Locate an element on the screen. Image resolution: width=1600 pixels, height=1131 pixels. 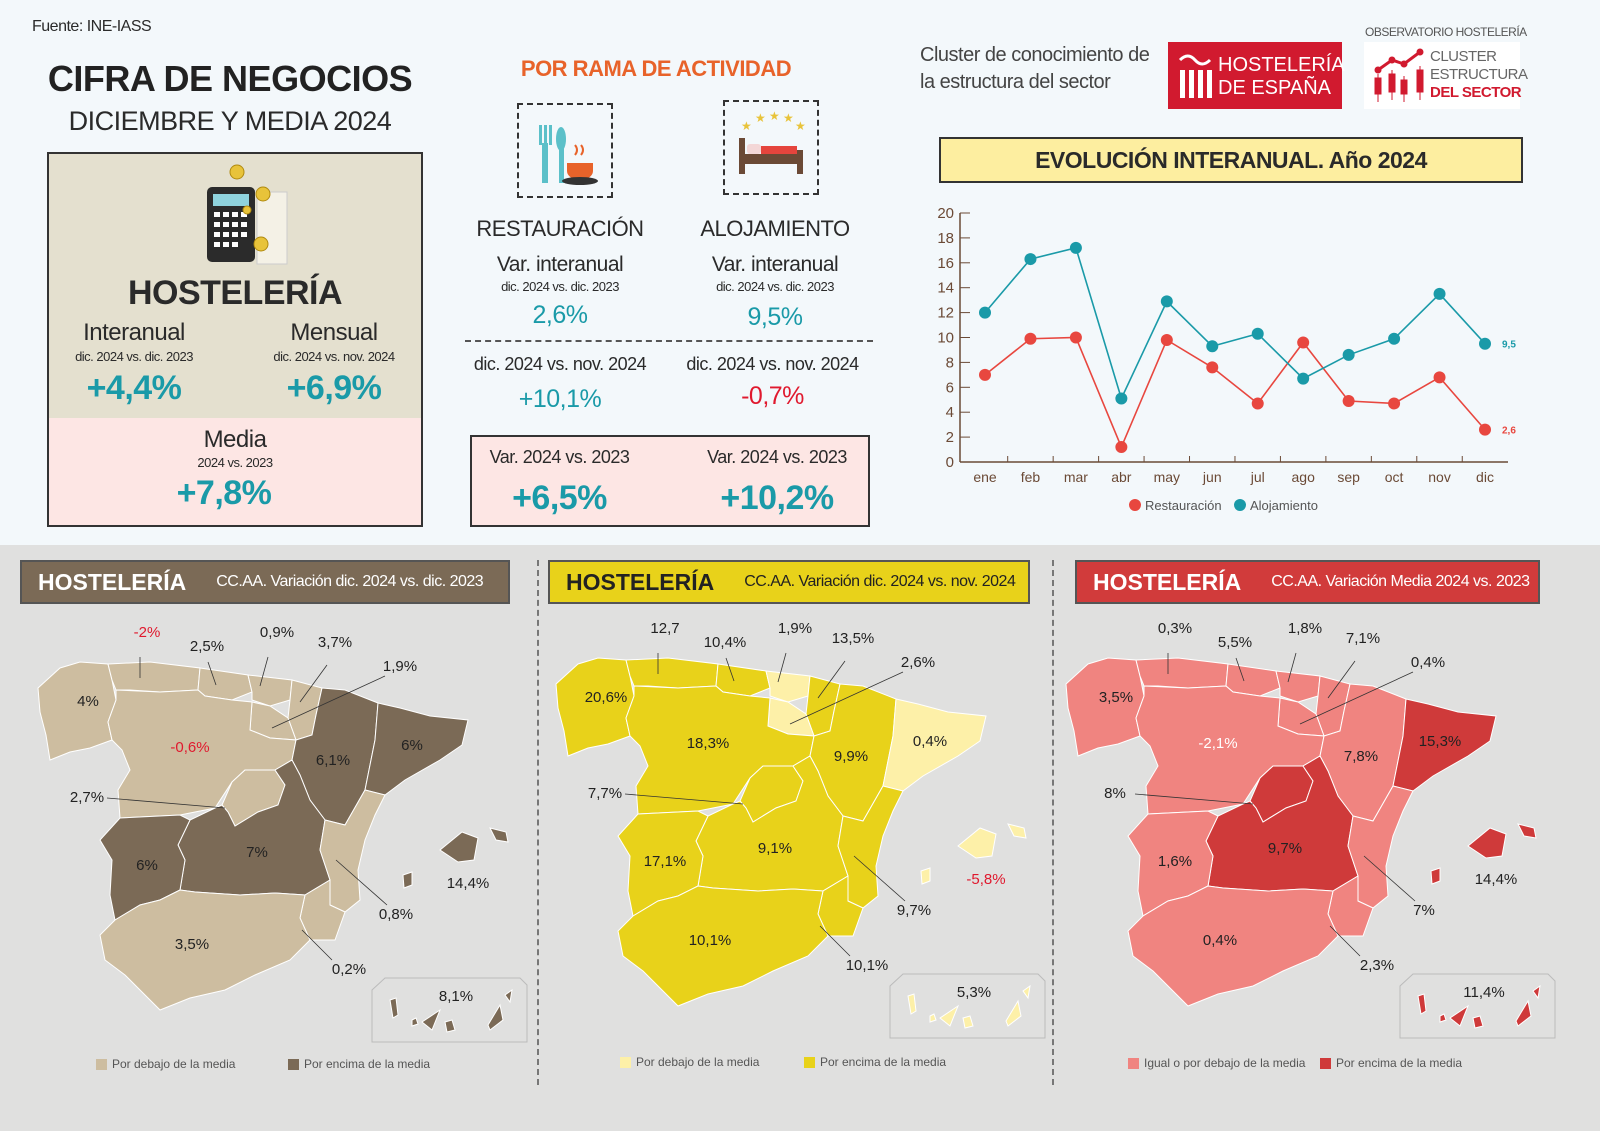
mensual-sub: dic. 2024 vs. nov. 2024 is located at coordinates (334, 356).